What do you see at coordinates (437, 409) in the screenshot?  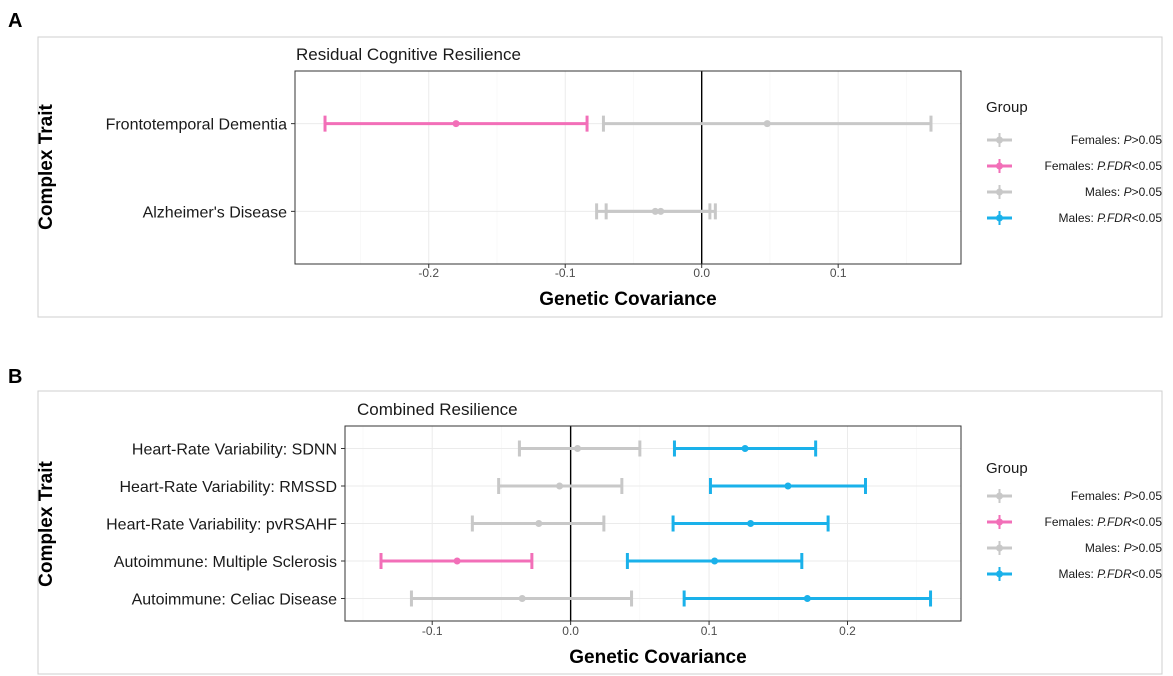 I see `chart-title: Combined Resilience` at bounding box center [437, 409].